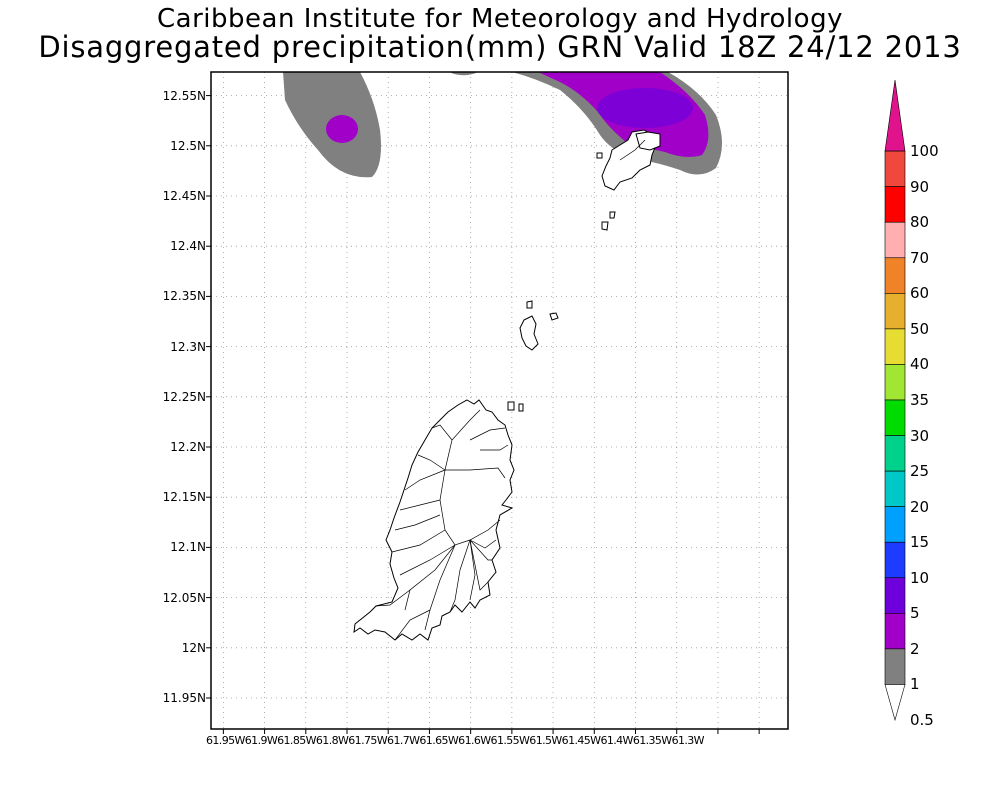 The height and width of the screenshot is (800, 1000). I want to click on legend-label: 90, so click(920, 186).